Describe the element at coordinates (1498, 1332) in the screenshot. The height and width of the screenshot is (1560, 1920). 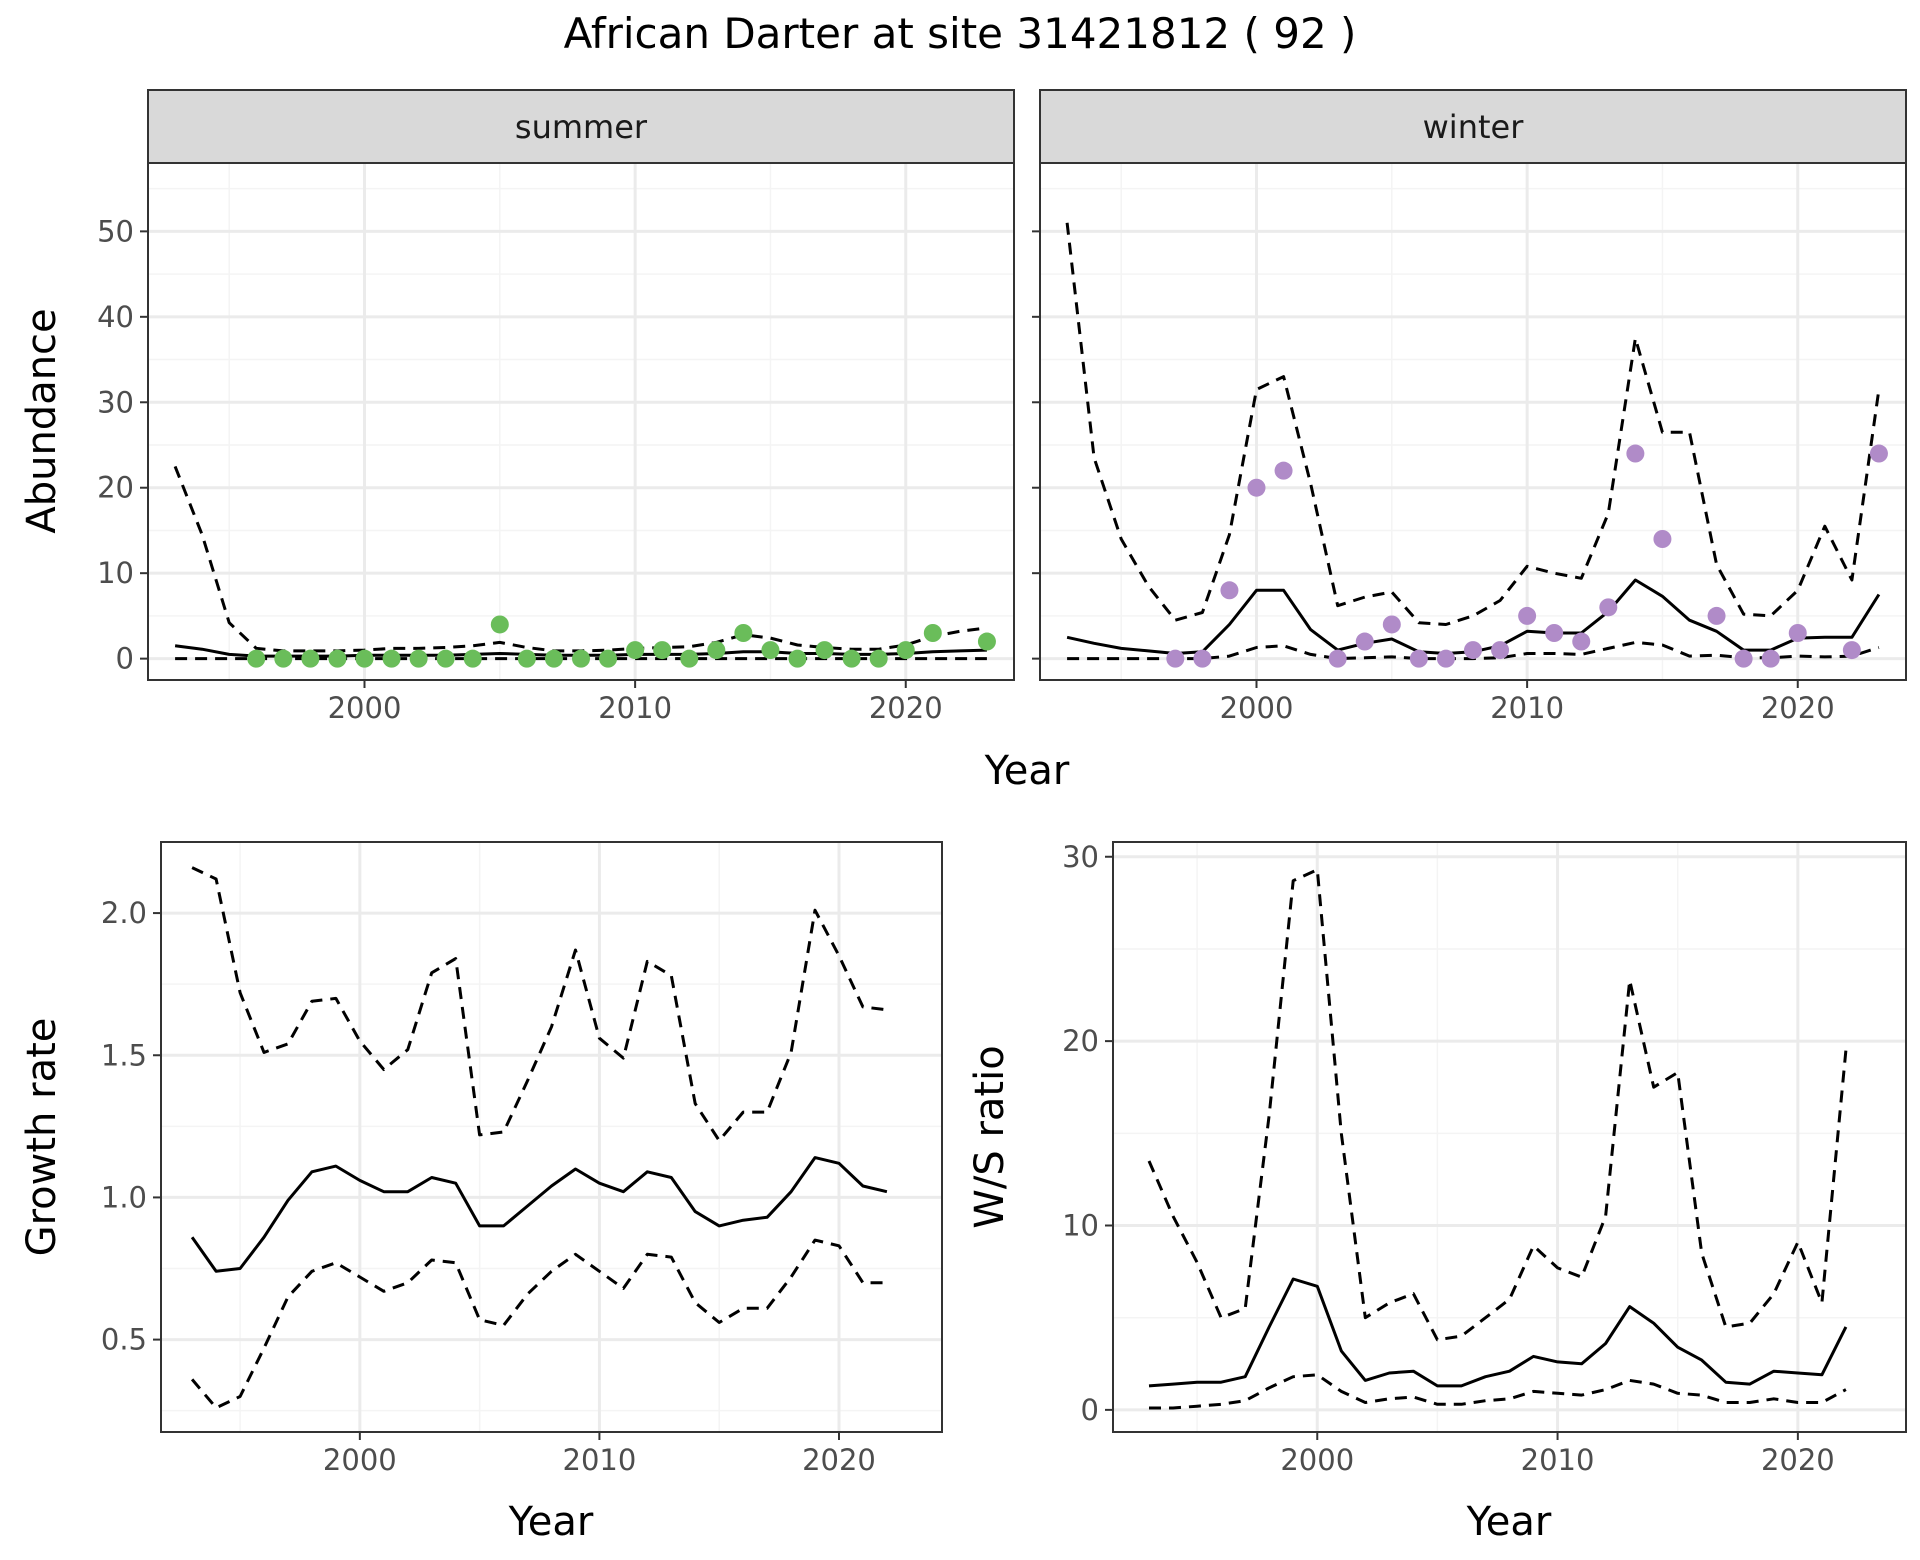
I see `ws-estimate-line` at that location.